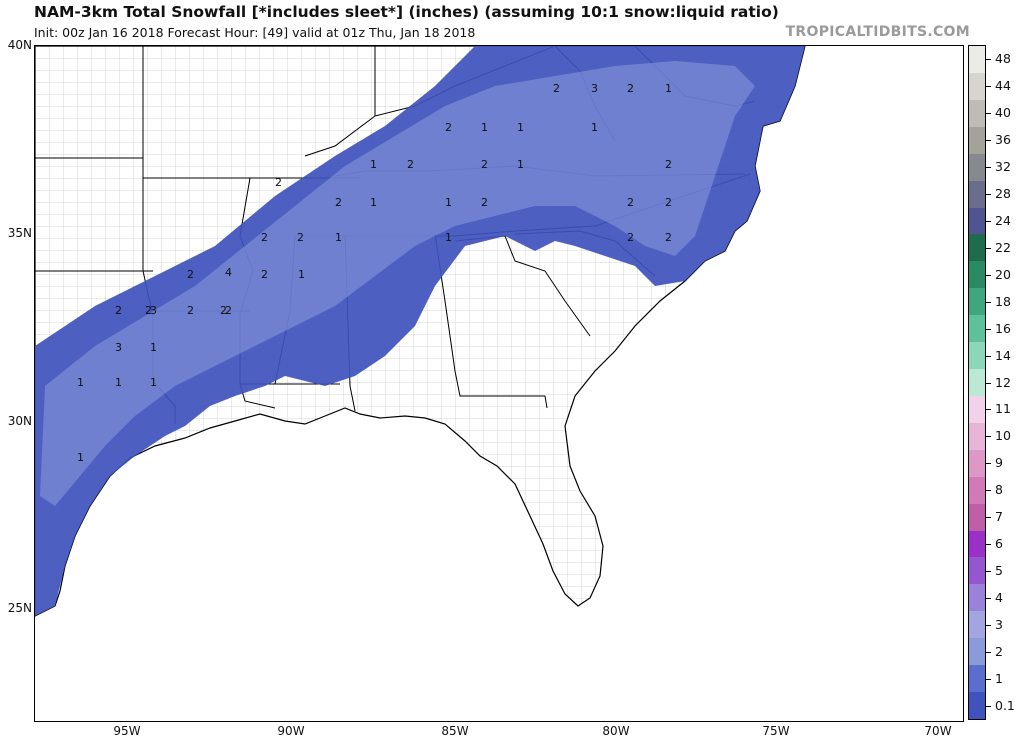  What do you see at coordinates (1003, 301) in the screenshot?
I see `colorbar-label: 18` at bounding box center [1003, 301].